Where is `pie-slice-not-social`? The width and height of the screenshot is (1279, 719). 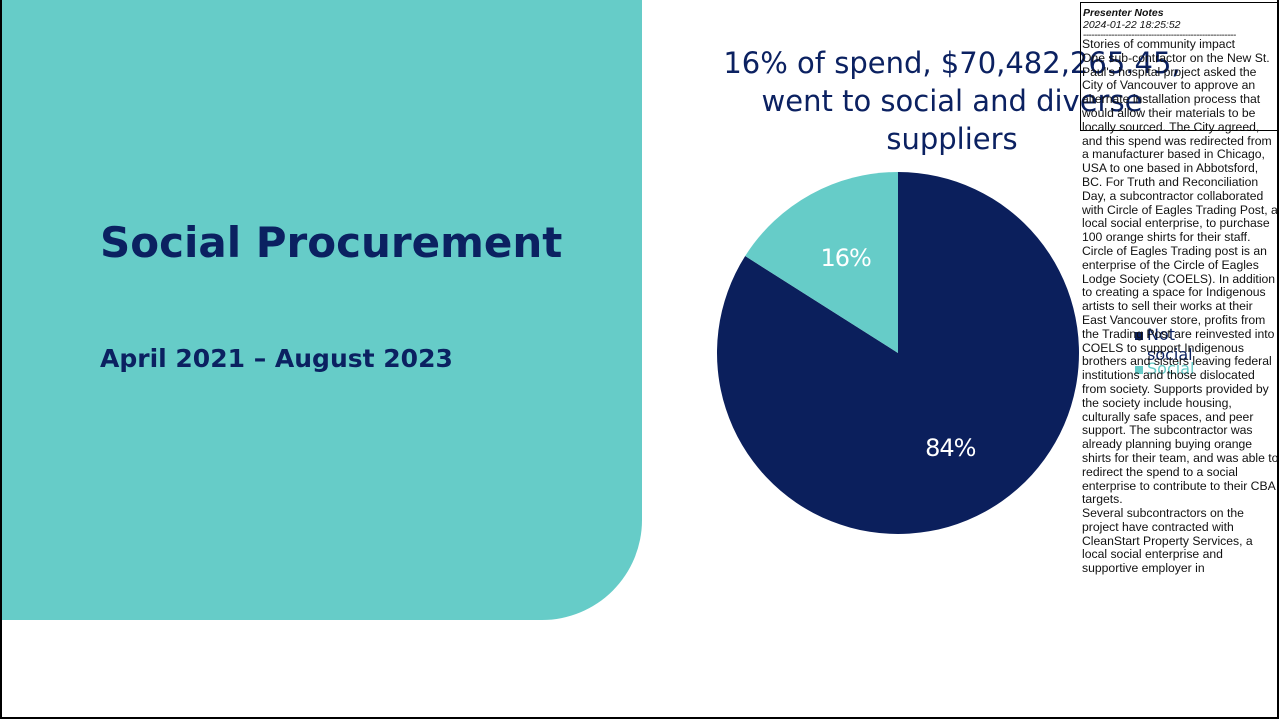
pie-slice-not-social is located at coordinates (898, 353).